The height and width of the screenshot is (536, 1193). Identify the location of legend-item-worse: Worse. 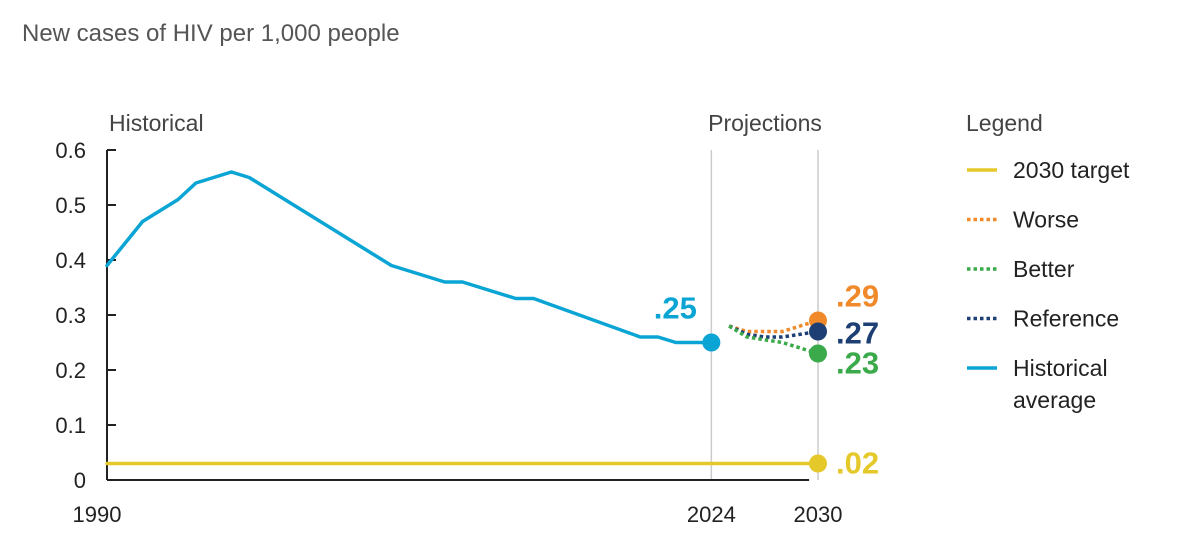
(1023, 220).